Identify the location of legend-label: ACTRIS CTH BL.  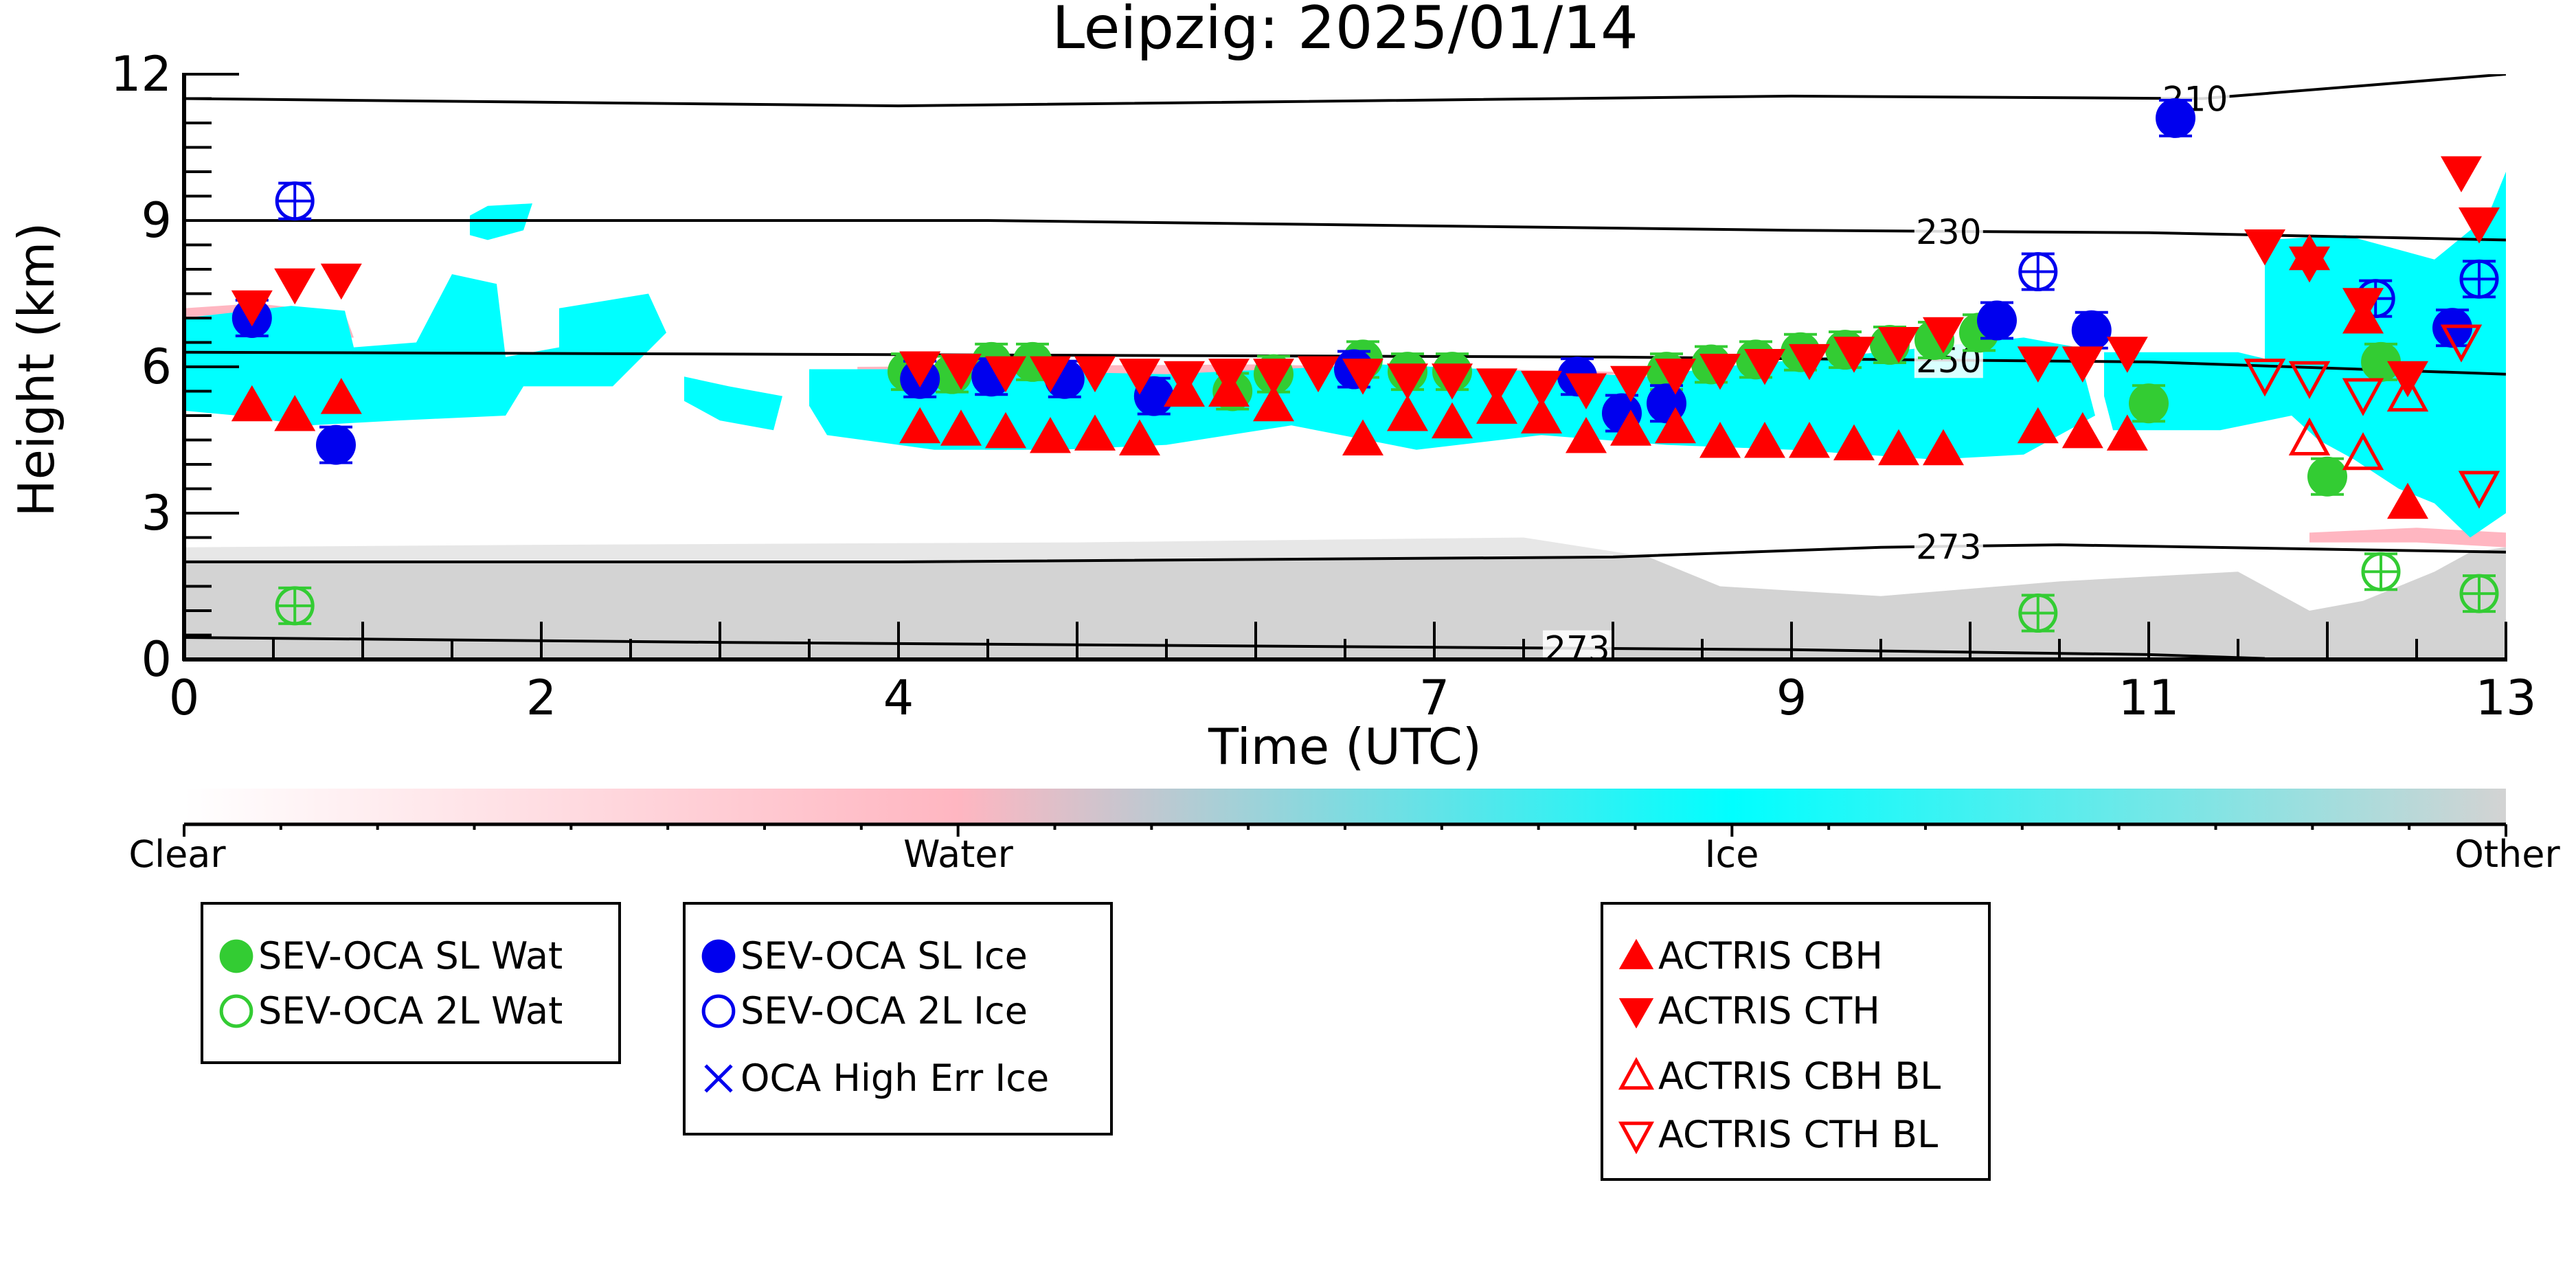
(1798, 1134).